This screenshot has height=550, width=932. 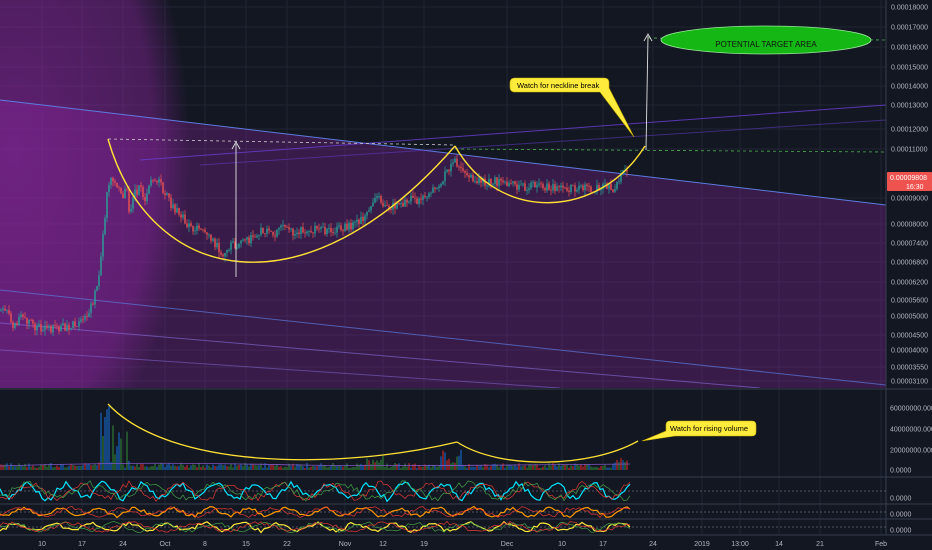 I want to click on diagonal-line-upper, so click(x=512, y=132).